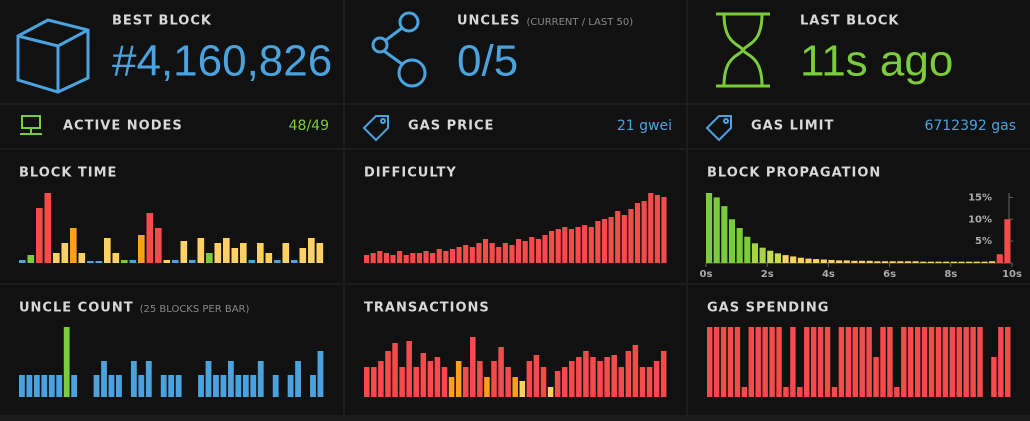  What do you see at coordinates (489, 21) in the screenshot?
I see `stat-label: UNCLES` at bounding box center [489, 21].